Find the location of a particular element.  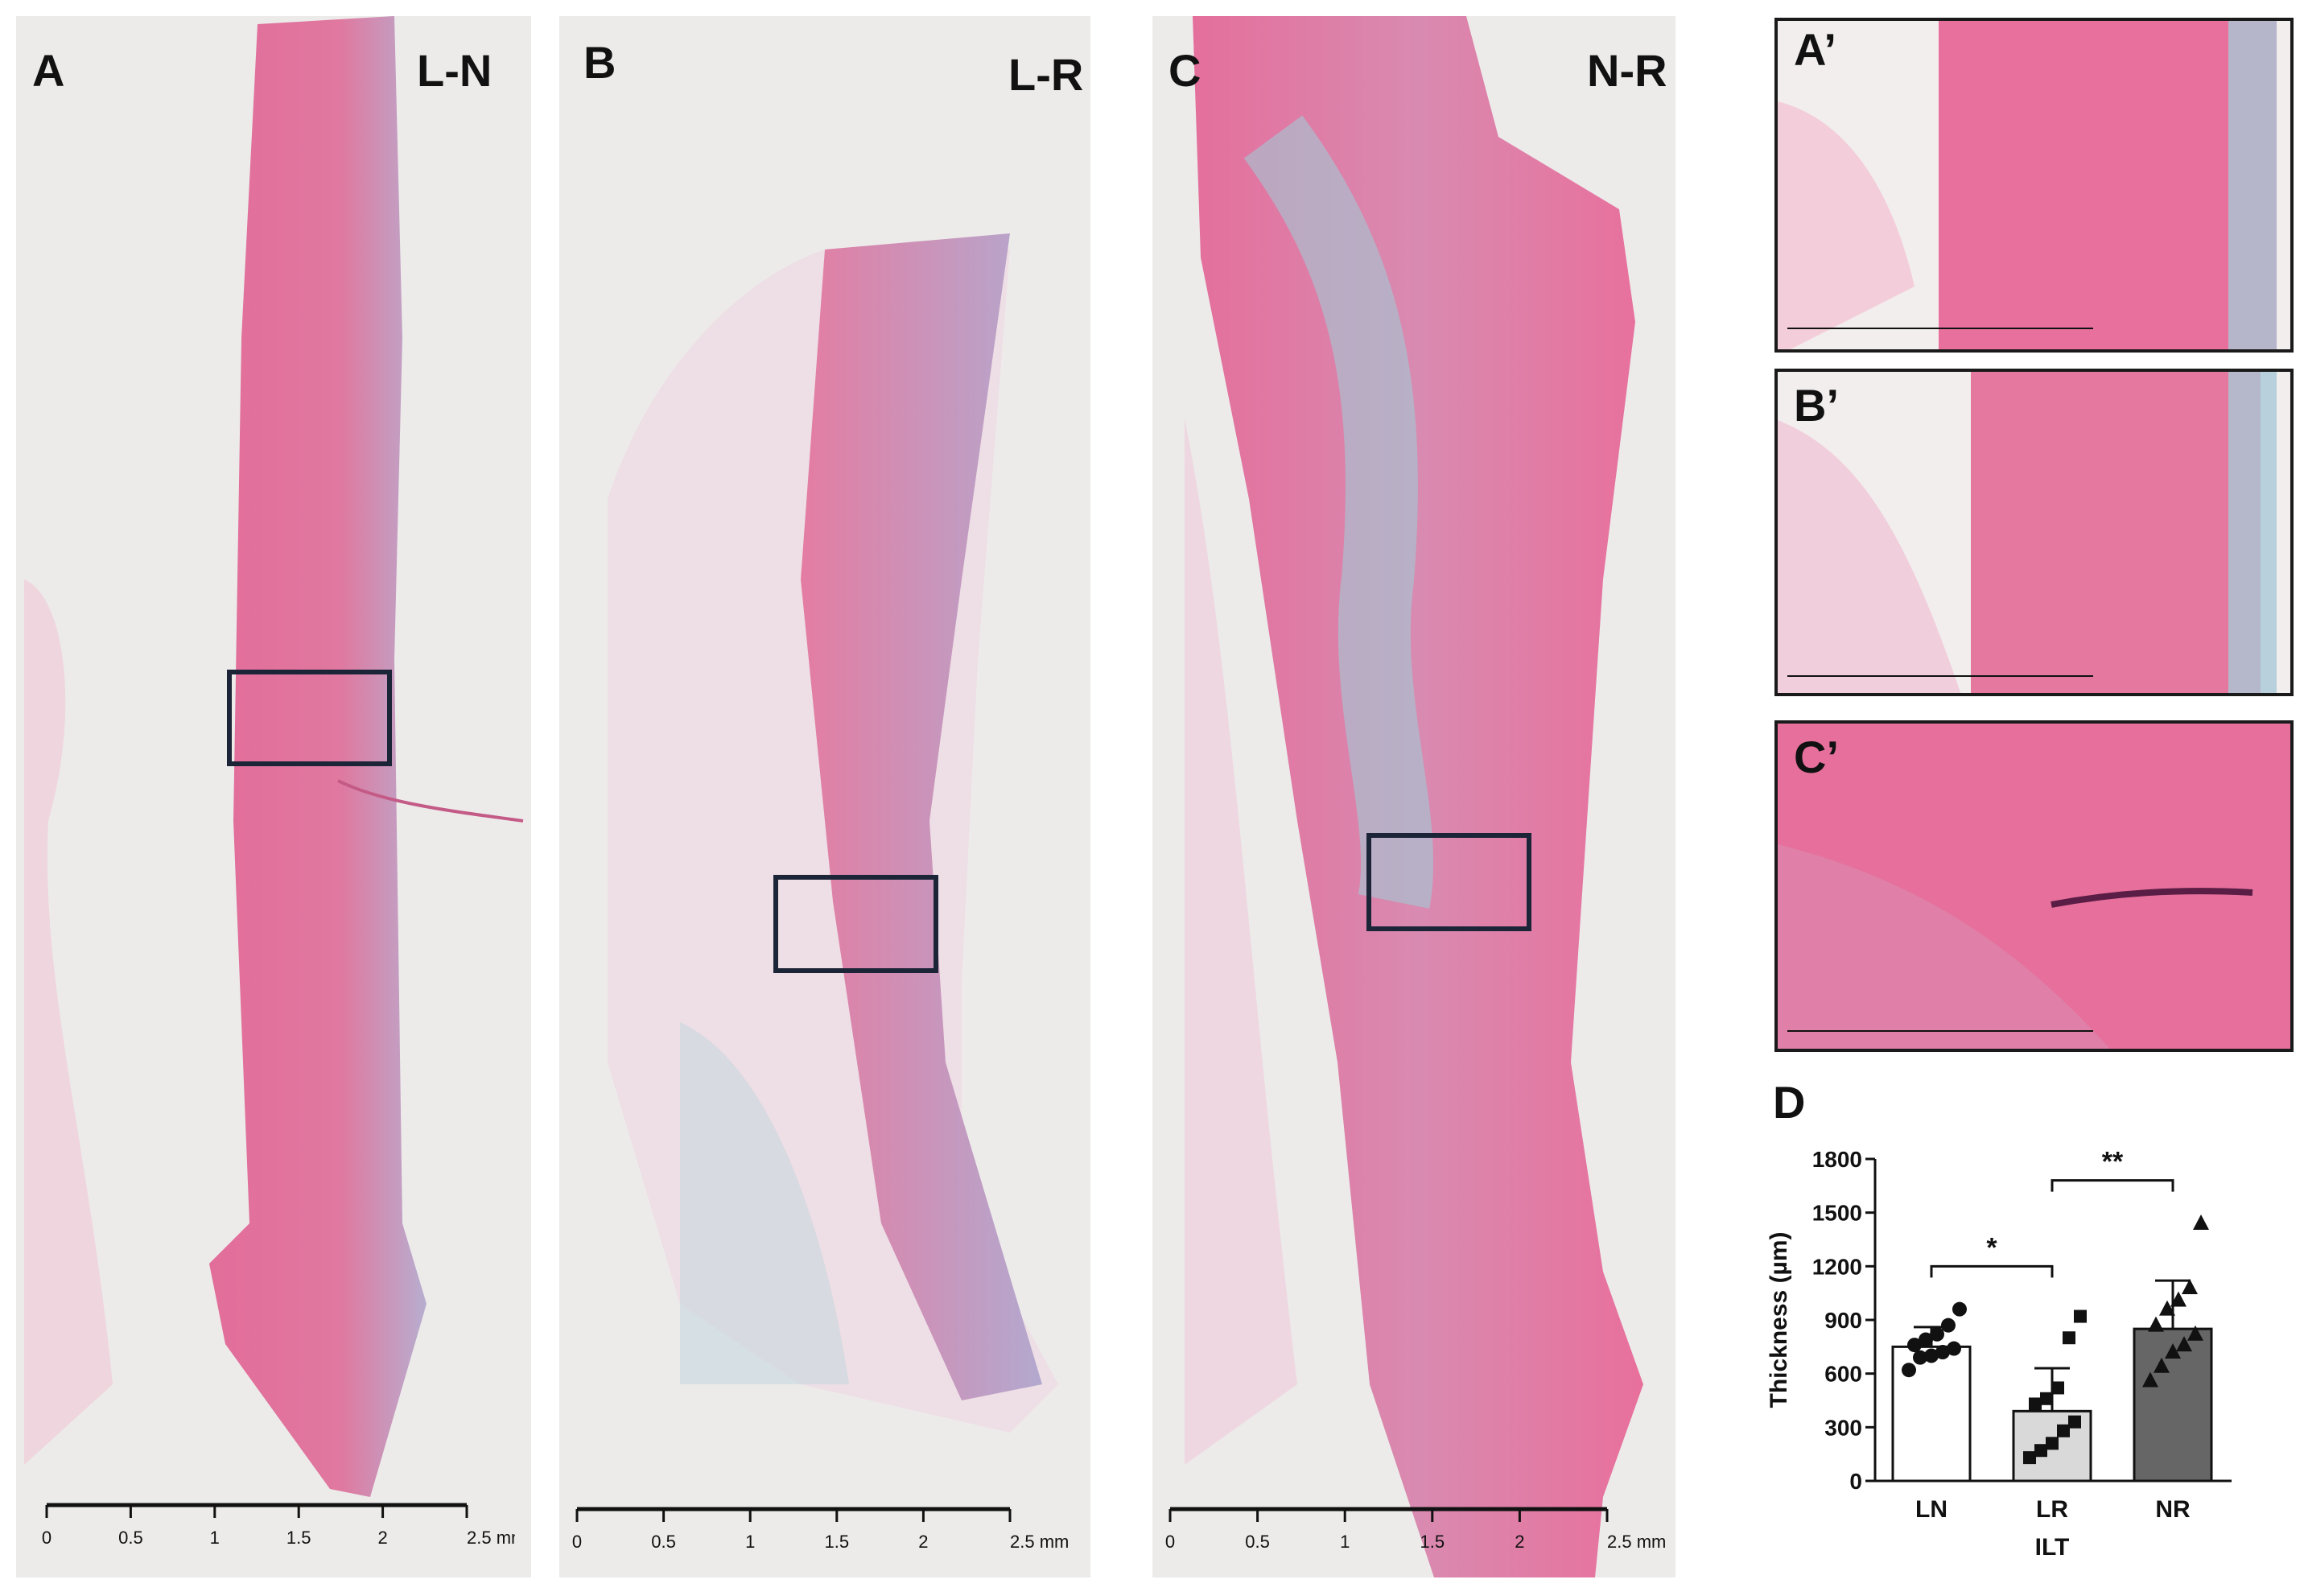

inset-a-prime: A’ is located at coordinates (2034, 185).